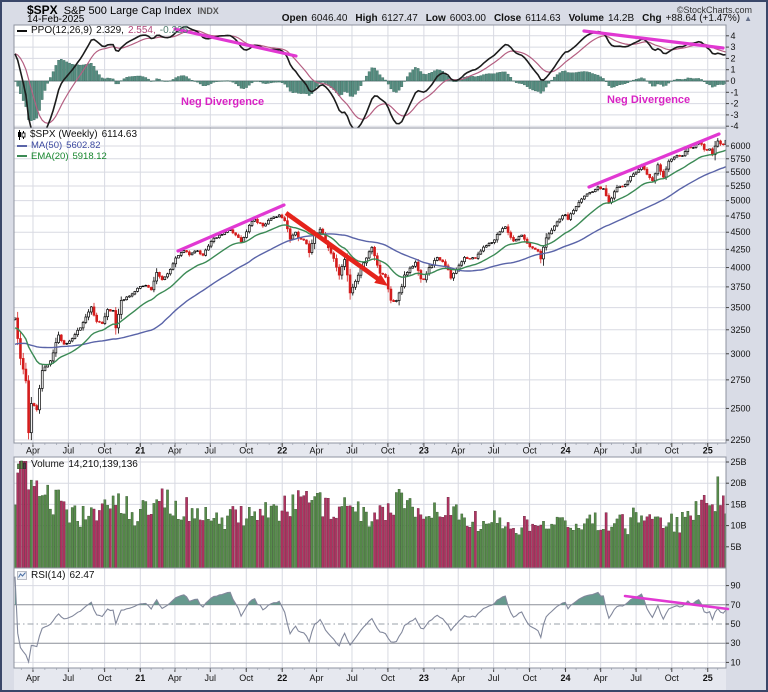 The image size is (768, 692). I want to click on svg-text: 3, so click(733, 47).